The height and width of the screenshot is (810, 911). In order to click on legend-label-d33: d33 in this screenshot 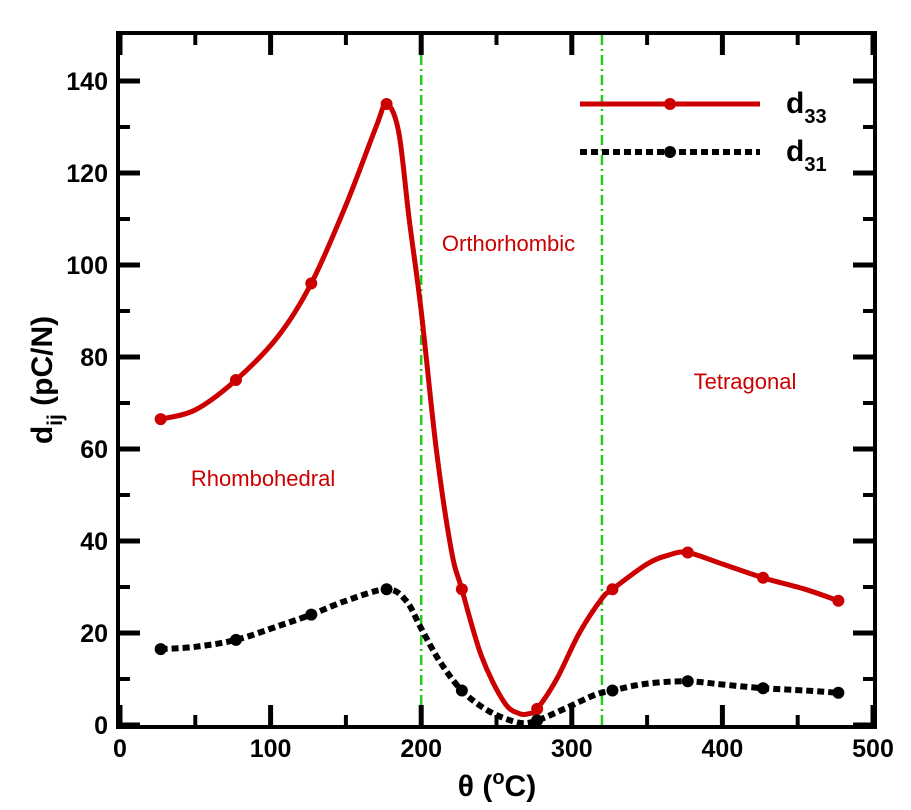, I will do `click(806, 107)`.